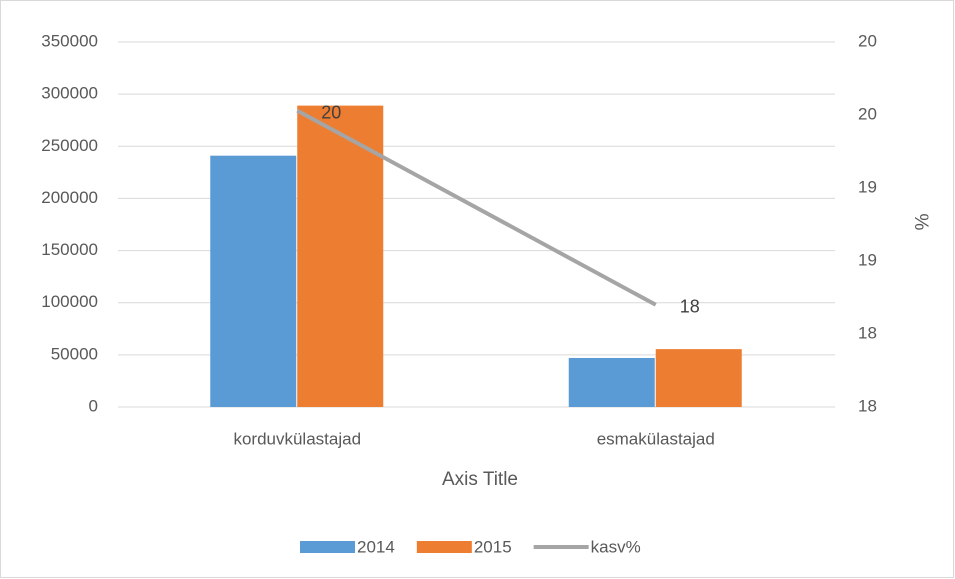 The width and height of the screenshot is (955, 579). What do you see at coordinates (69, 93) in the screenshot?
I see `y-tick-label: 300000` at bounding box center [69, 93].